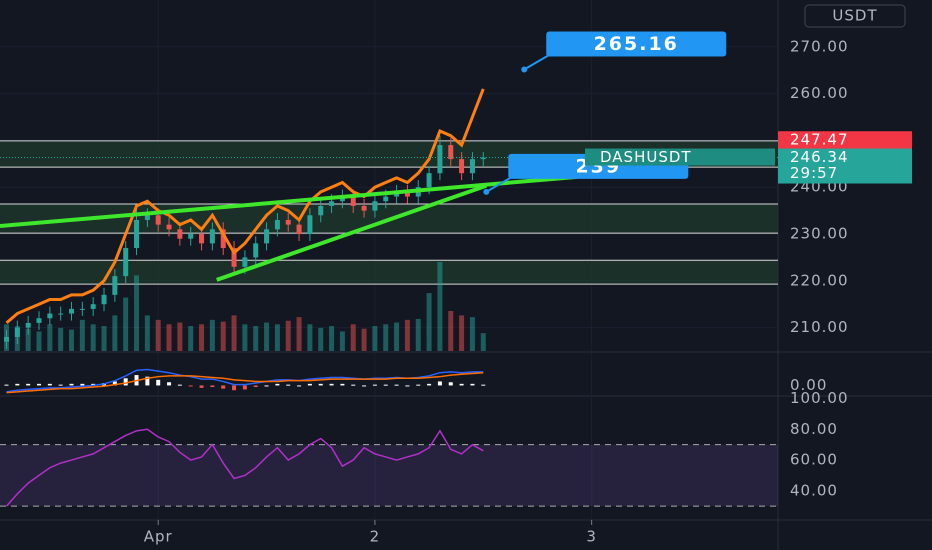 This screenshot has width=932, height=550. I want to click on y-tick-label: 270.00, so click(819, 46).